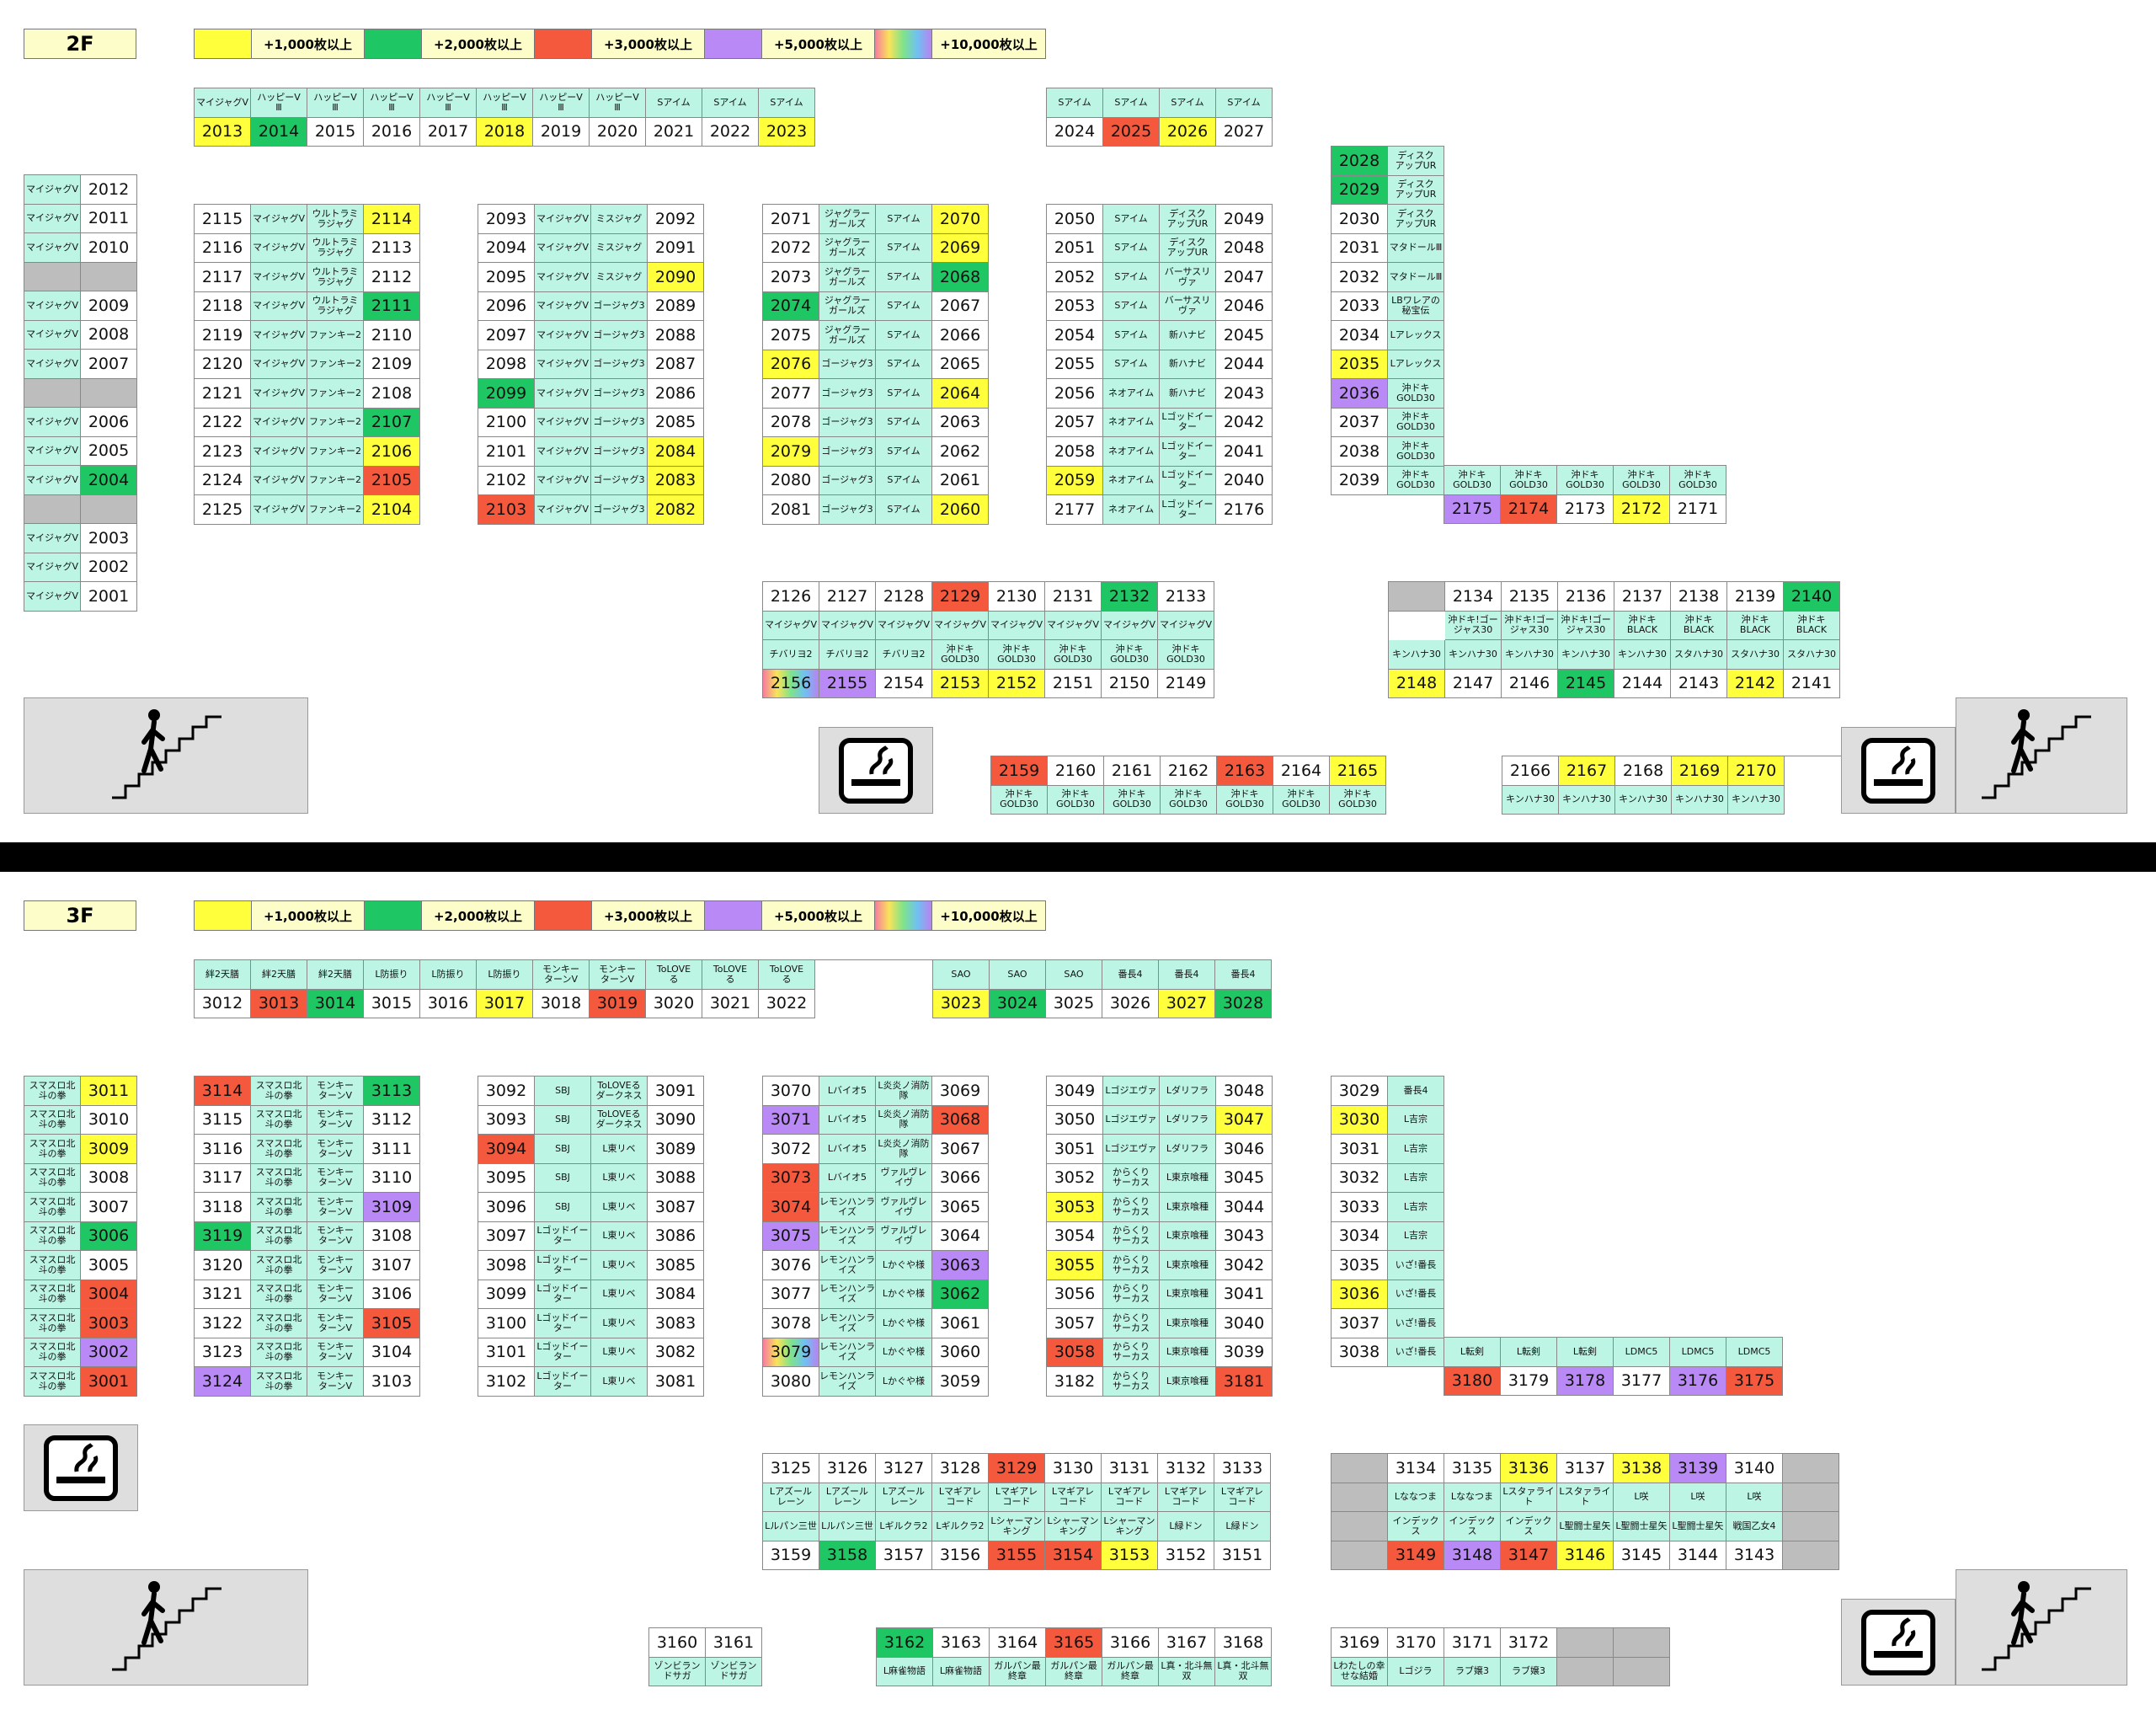  I want to click on machine-number: 3017, so click(505, 1004).